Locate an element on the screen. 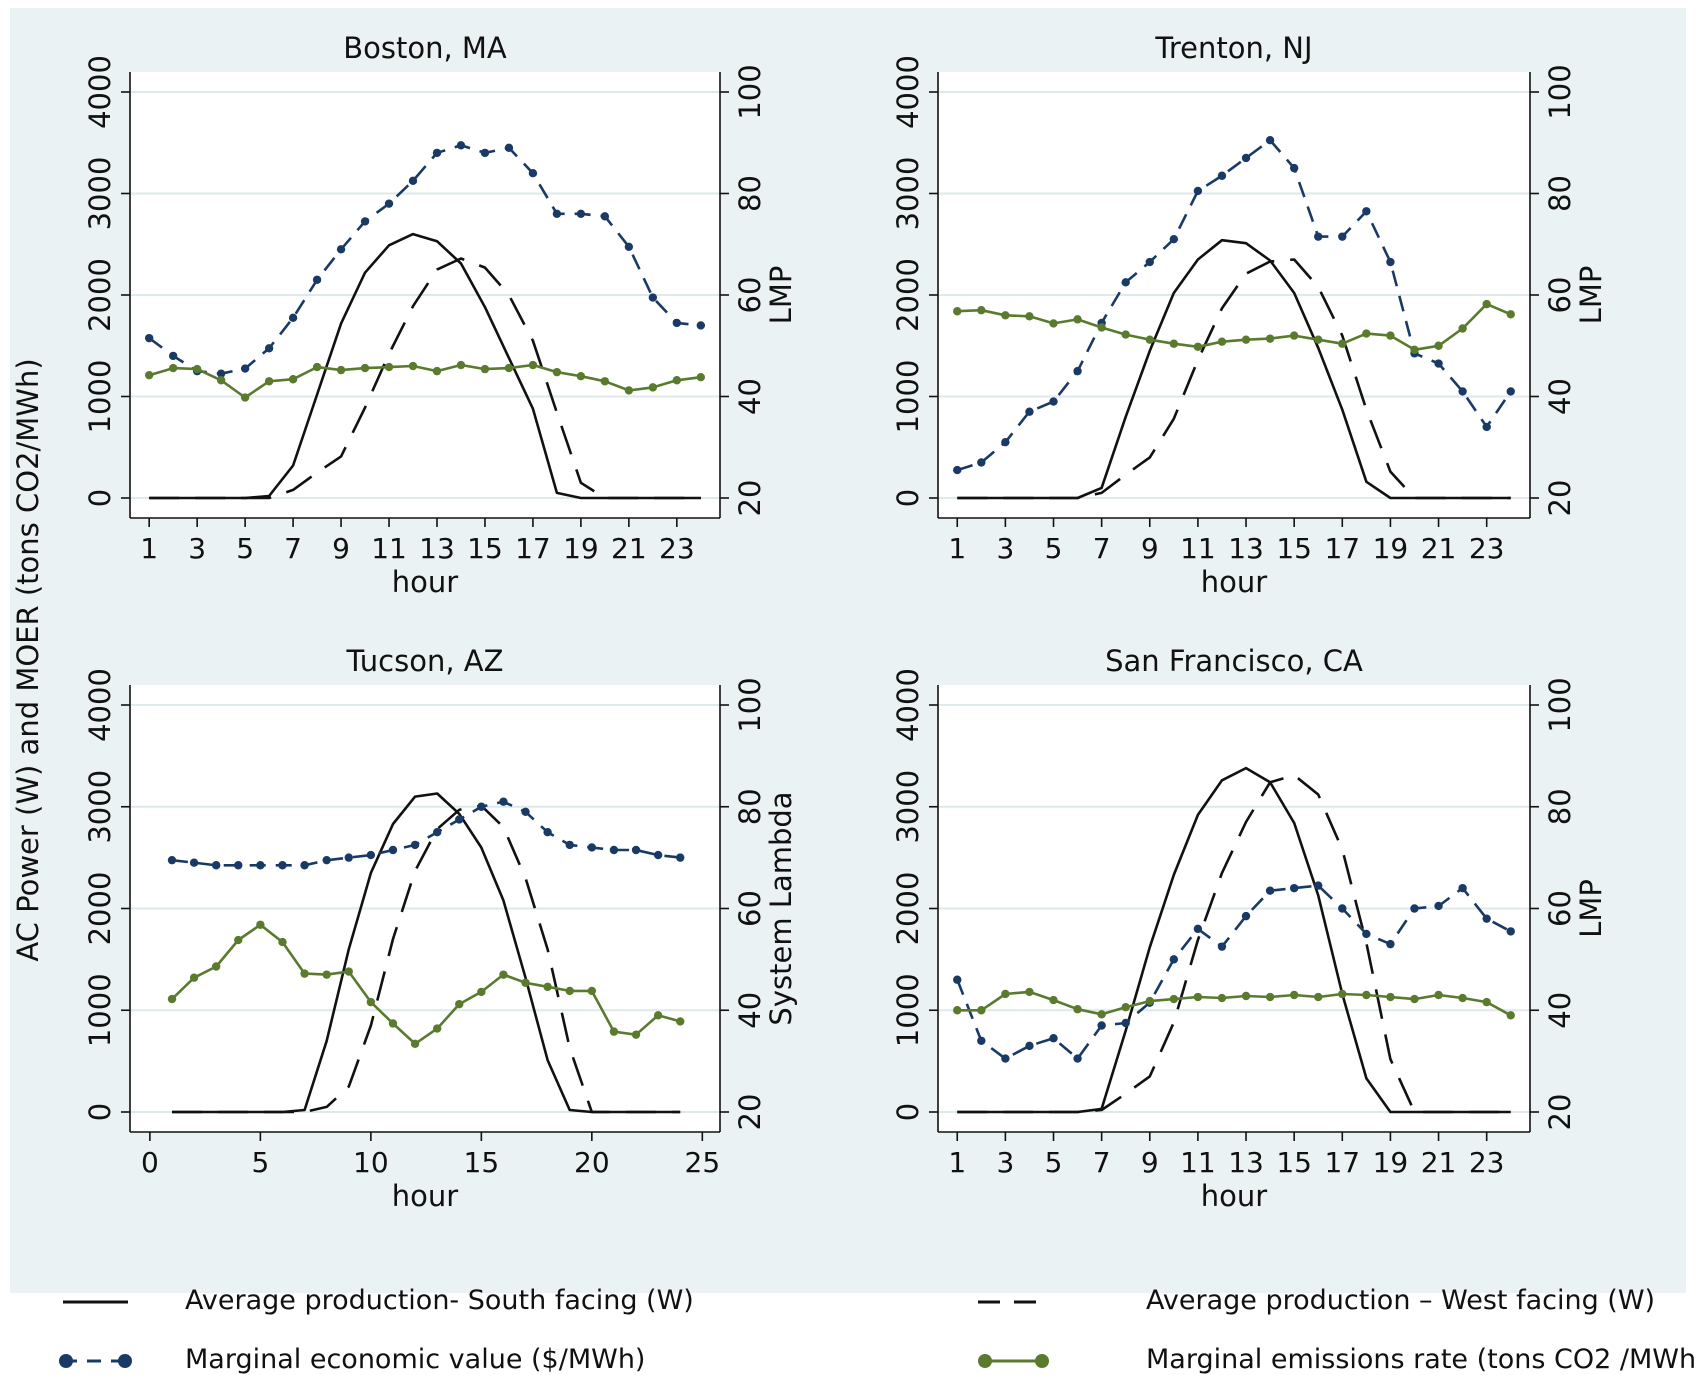  x-tick-label: 20 is located at coordinates (592, 1162).